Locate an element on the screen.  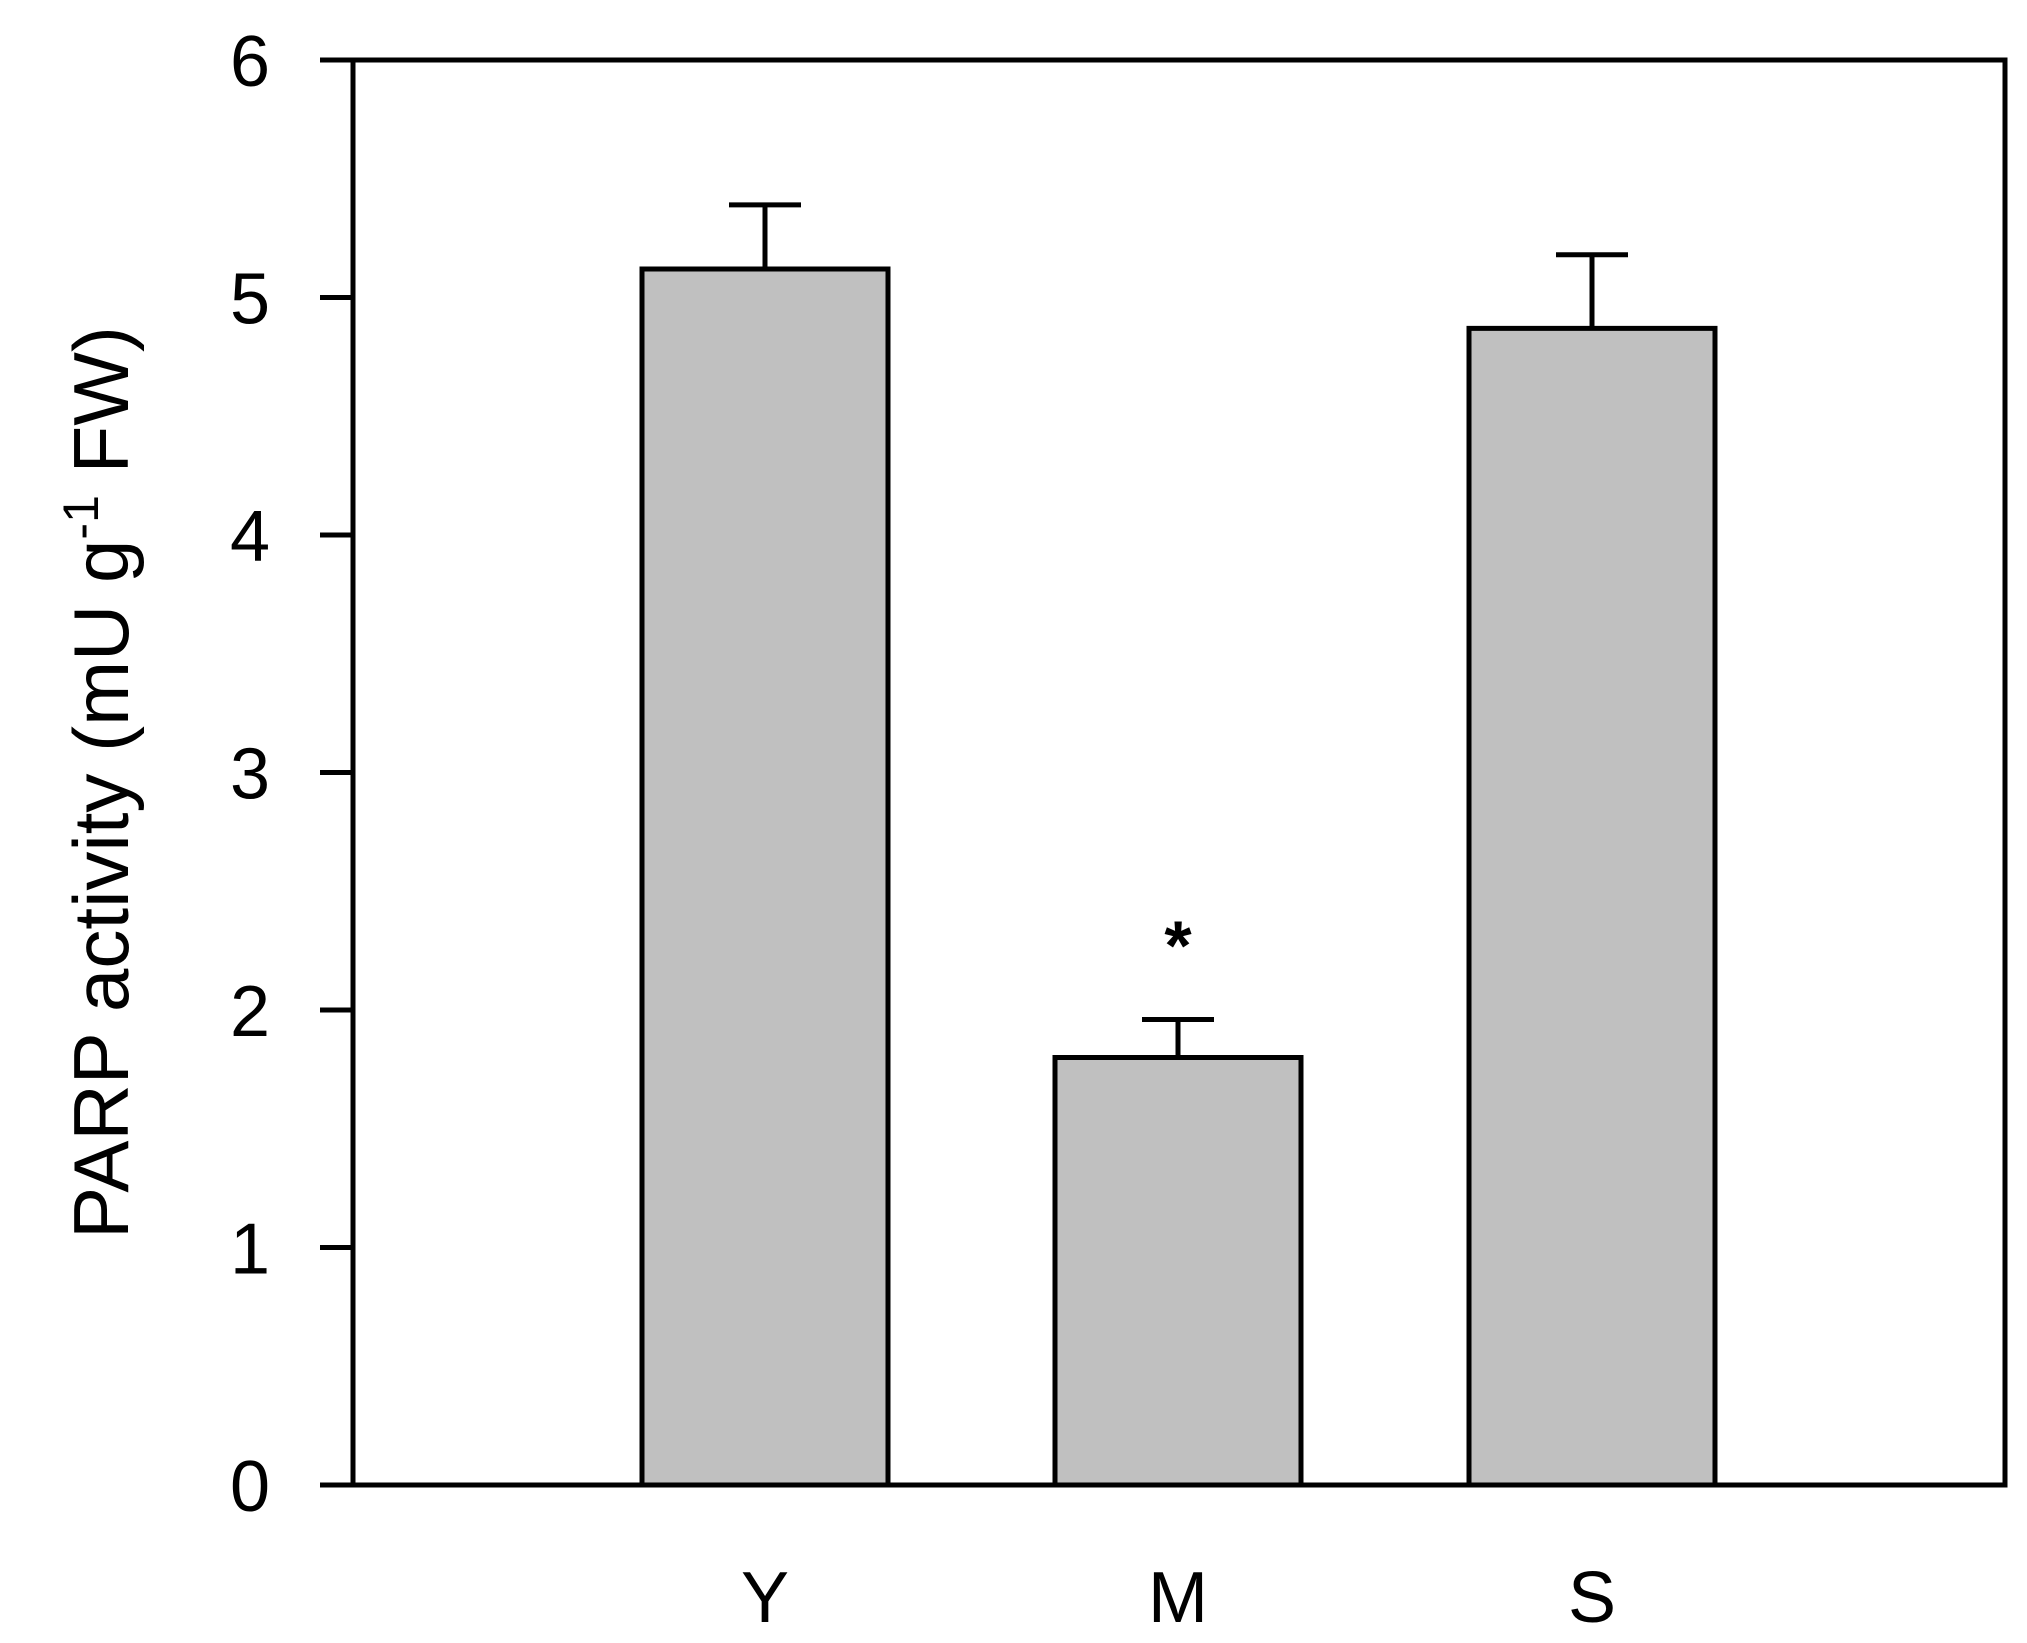
y-axis-title-main: PARP activity (mU g is located at coordinates (101, 889).